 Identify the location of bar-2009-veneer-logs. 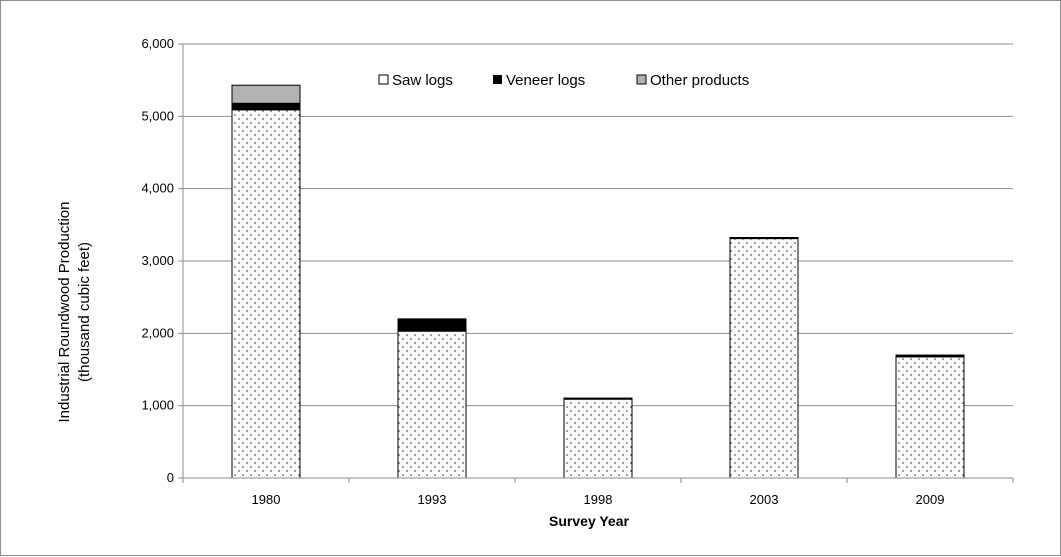
(930, 356).